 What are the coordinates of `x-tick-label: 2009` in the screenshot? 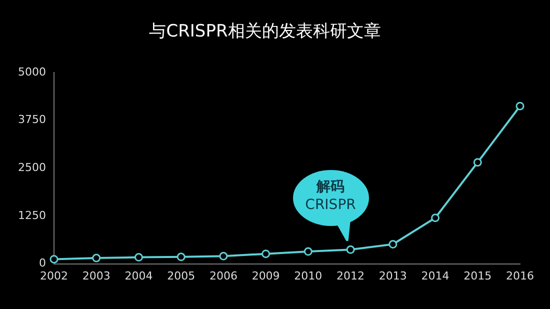 It's located at (266, 275).